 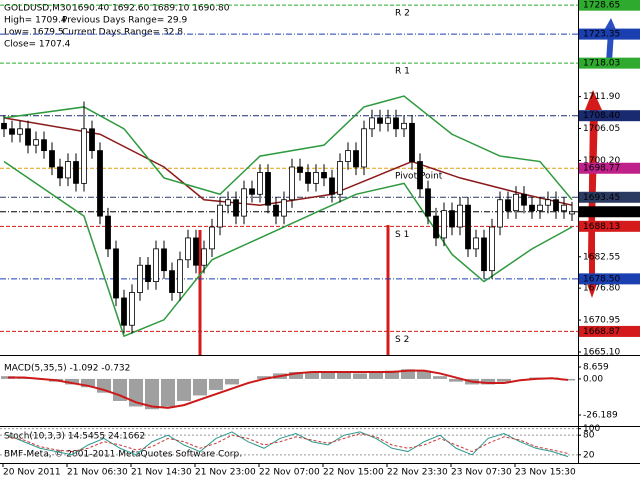 What do you see at coordinates (74, 437) in the screenshot?
I see `stoch-label: Stoch(10,3,3) 14.5455 24.1662` at bounding box center [74, 437].